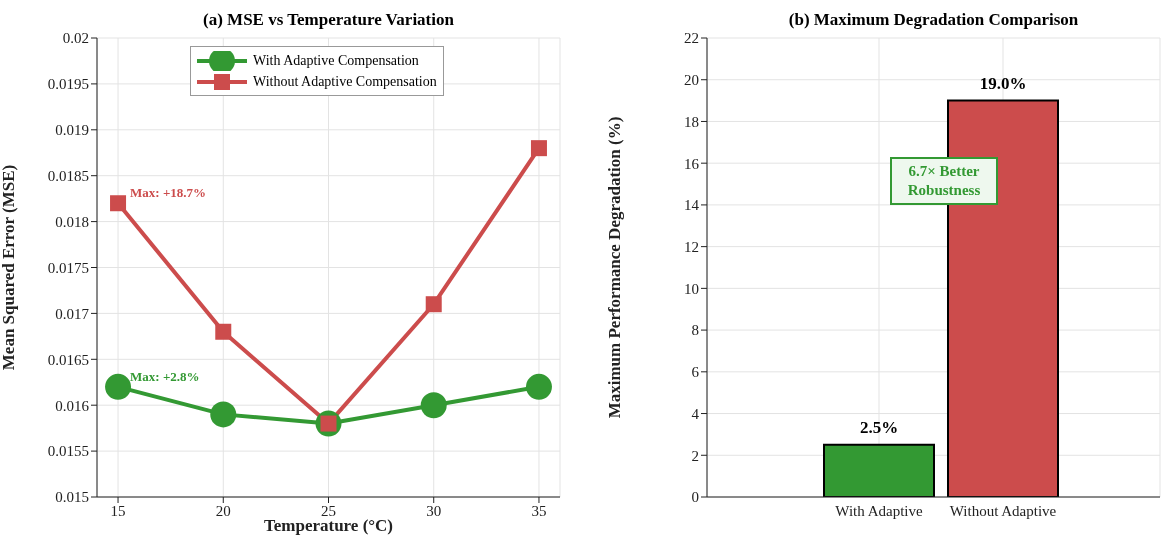  I want to click on y-tick-label: 0.0185, so click(68, 176).